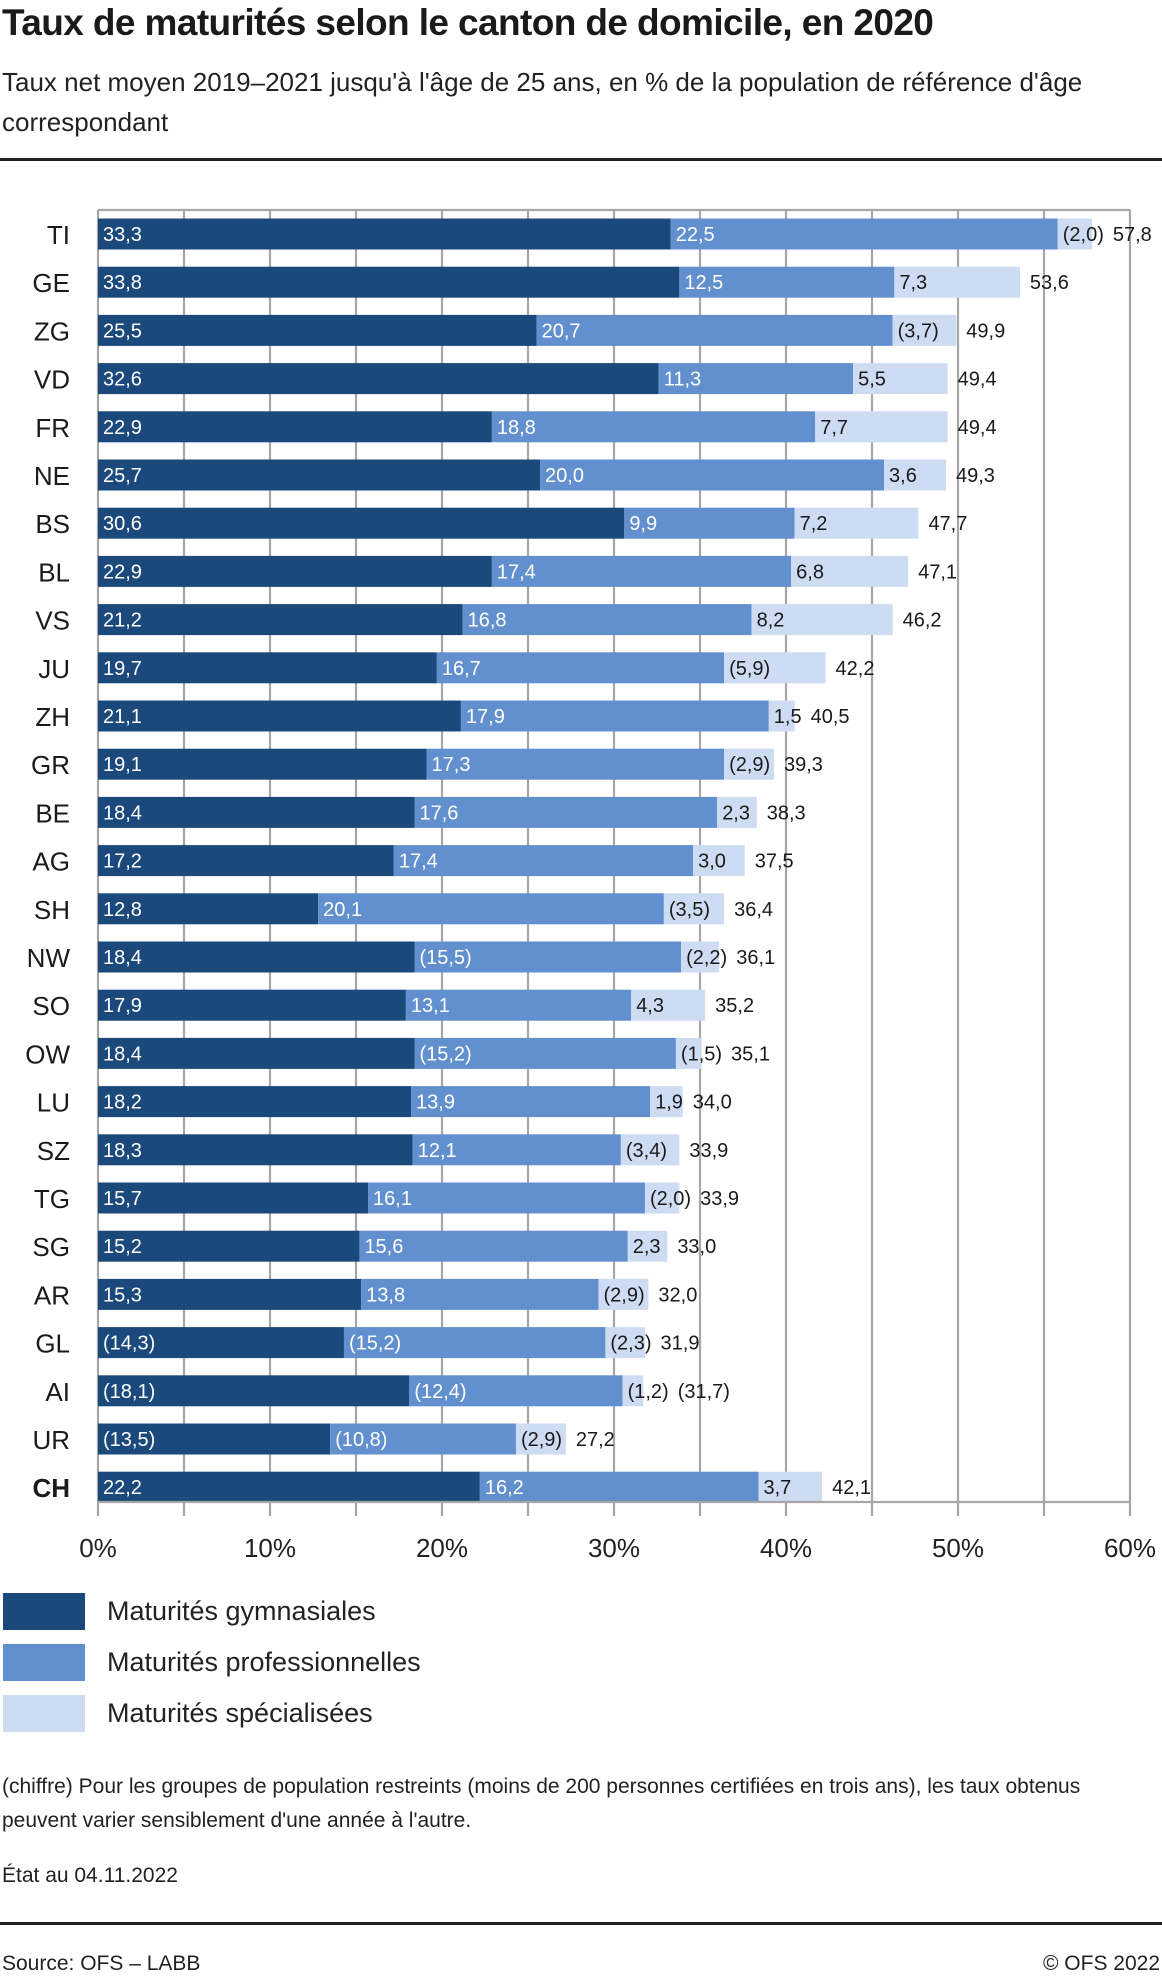 This screenshot has height=1982, width=1162. I want to click on total-label-fr: 49,4, so click(977, 428).